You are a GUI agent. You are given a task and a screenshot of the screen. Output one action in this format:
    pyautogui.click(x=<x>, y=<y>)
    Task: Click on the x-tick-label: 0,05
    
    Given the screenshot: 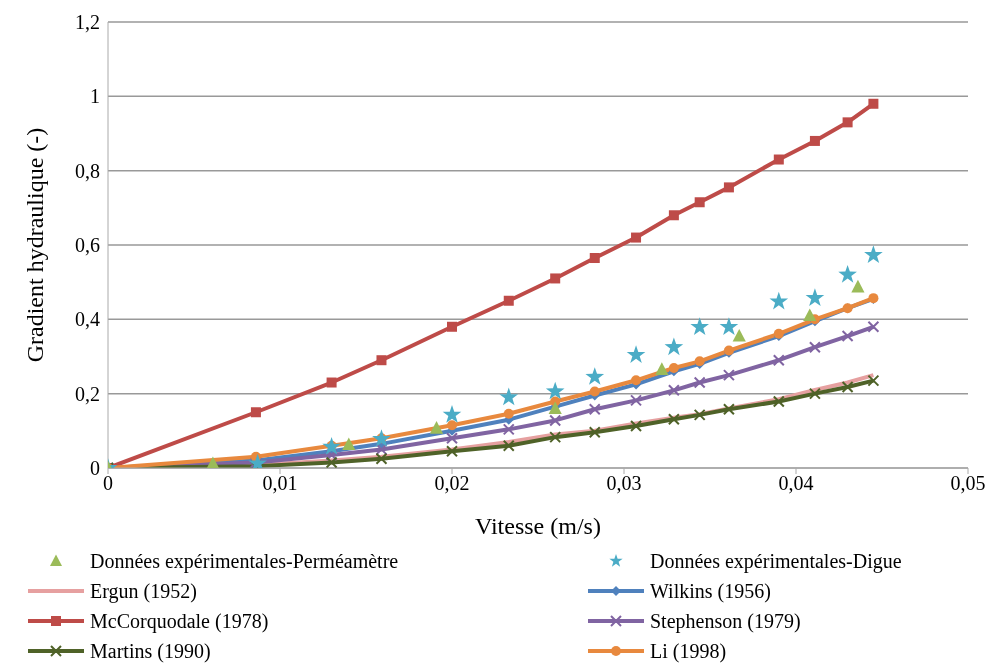 What is the action you would take?
    pyautogui.click(x=968, y=483)
    